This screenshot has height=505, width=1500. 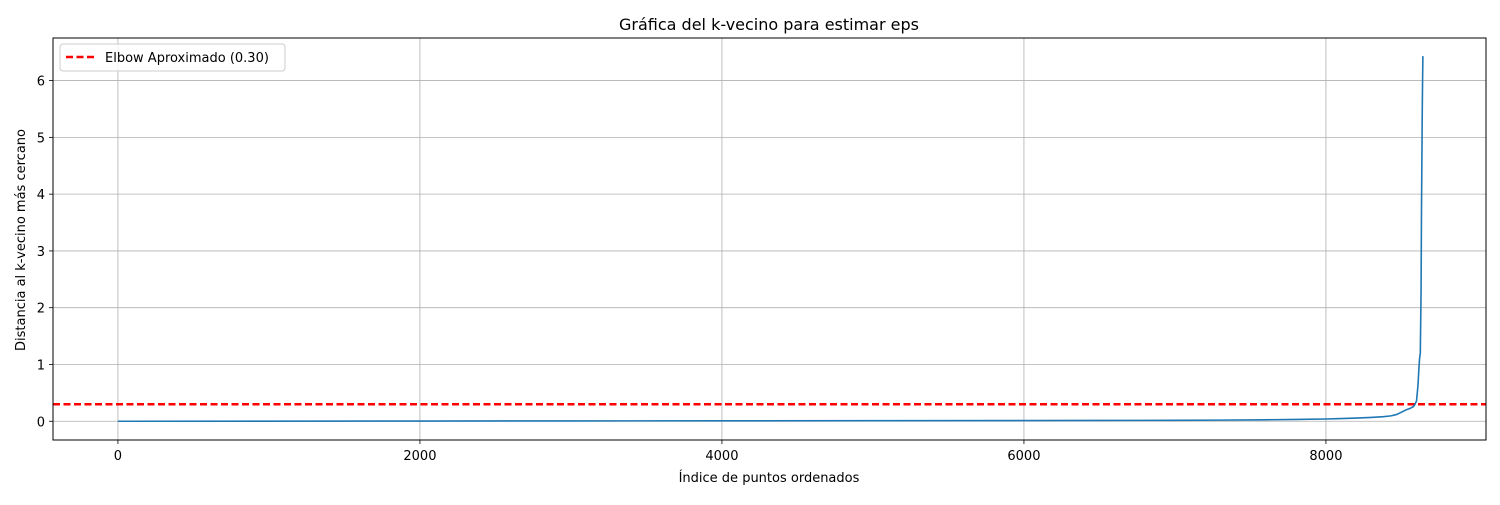 What do you see at coordinates (769, 478) in the screenshot?
I see `x-axis-label: Índice de puntos ordenados` at bounding box center [769, 478].